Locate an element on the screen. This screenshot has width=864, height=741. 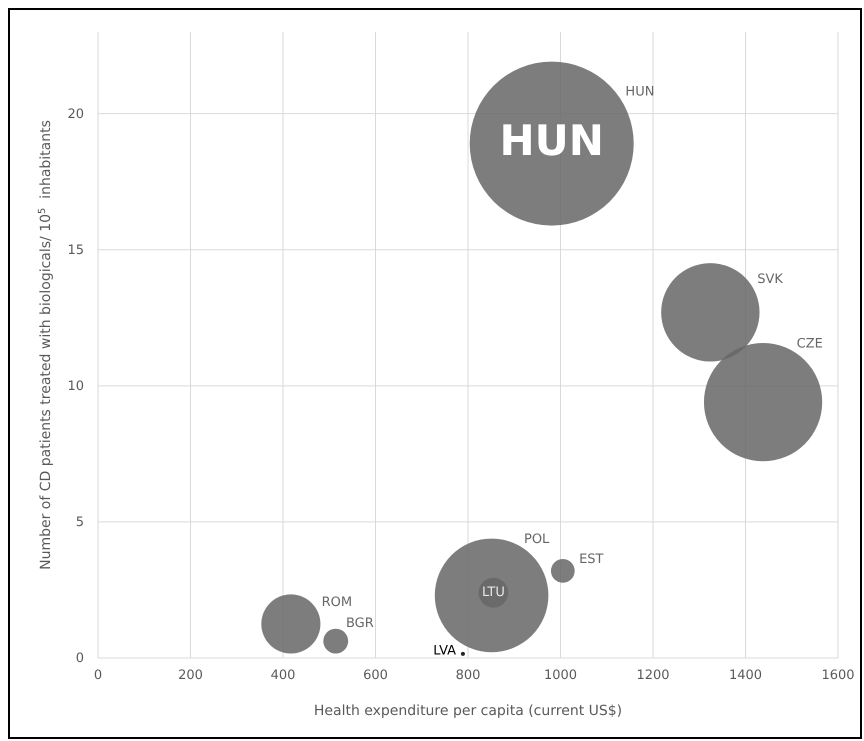
y-tick-label: 15 is located at coordinates (75, 250).